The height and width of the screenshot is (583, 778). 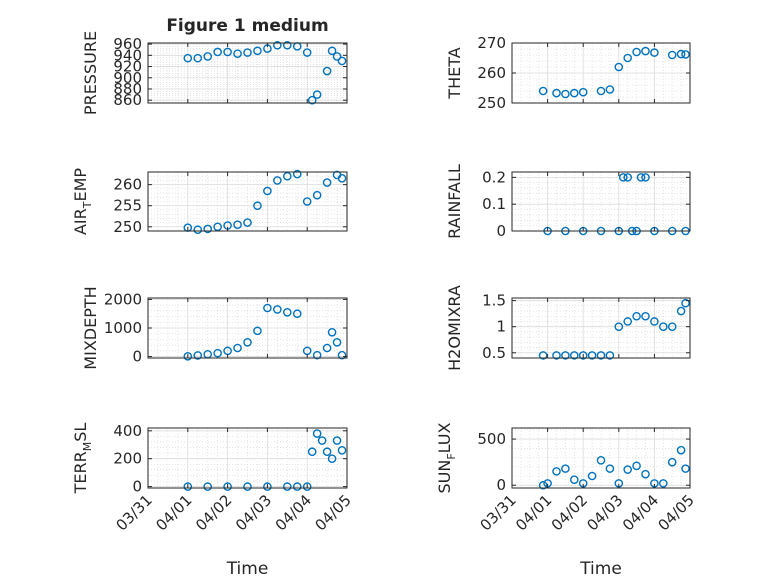 I want to click on subplot-theta: 250 260 270 THETA, so click(x=568, y=73).